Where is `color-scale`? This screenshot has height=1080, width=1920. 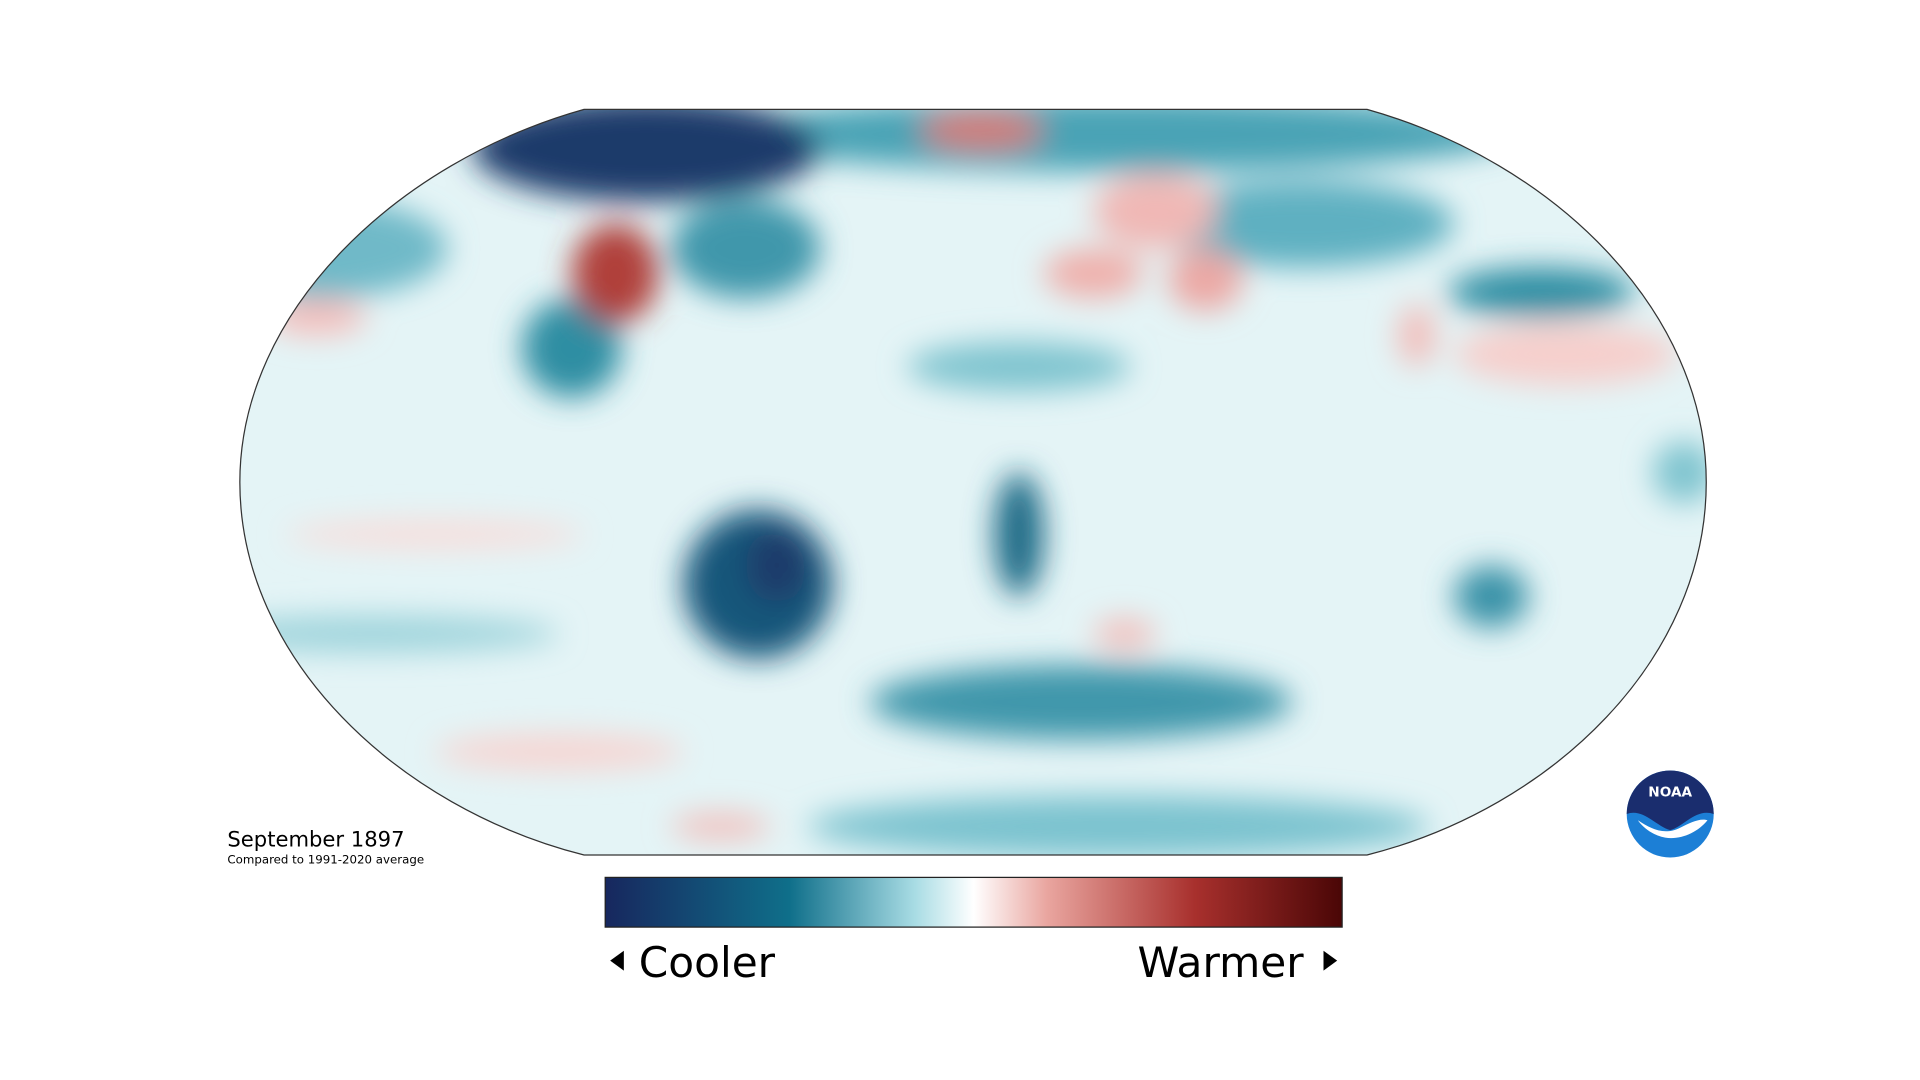 color-scale is located at coordinates (973, 902).